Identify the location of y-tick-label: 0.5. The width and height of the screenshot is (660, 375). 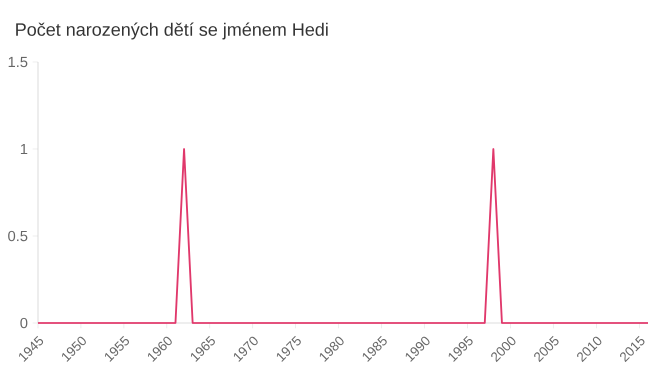
(18, 236).